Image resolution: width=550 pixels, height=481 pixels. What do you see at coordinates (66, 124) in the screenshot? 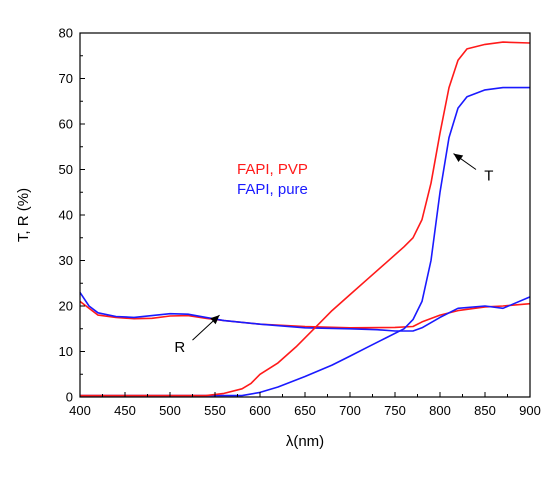
I see `y-tick-label: 60` at bounding box center [66, 124].